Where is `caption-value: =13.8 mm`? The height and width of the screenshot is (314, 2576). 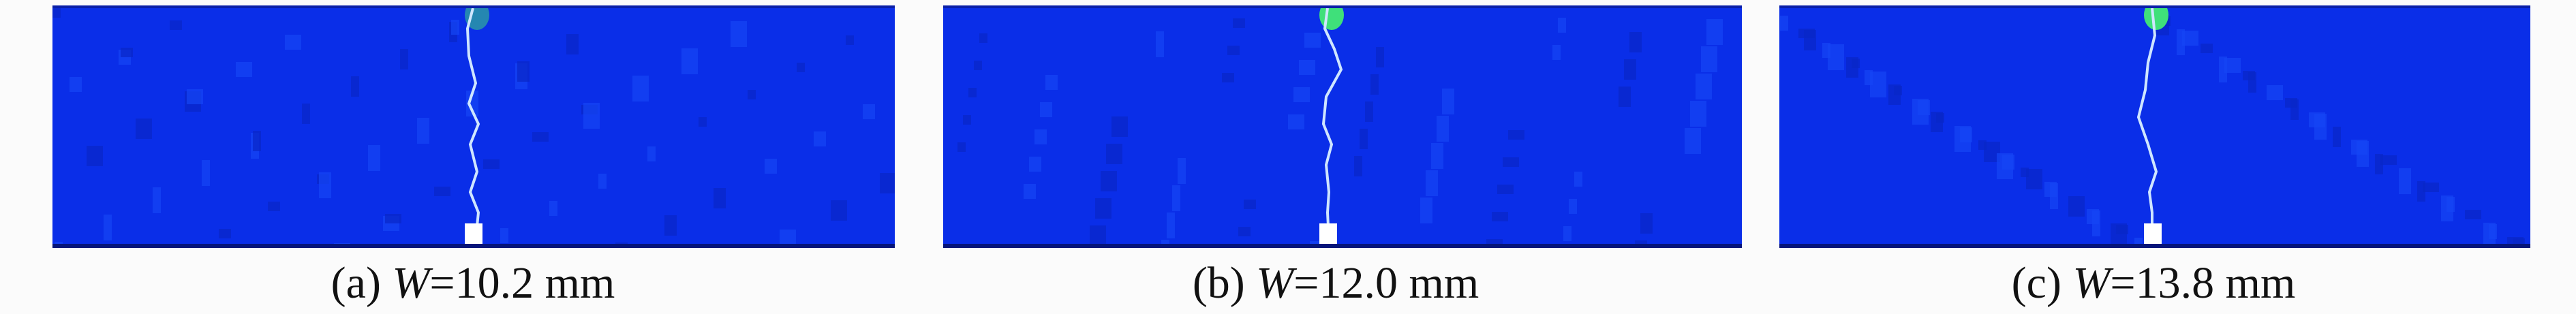 caption-value: =13.8 mm is located at coordinates (2203, 283).